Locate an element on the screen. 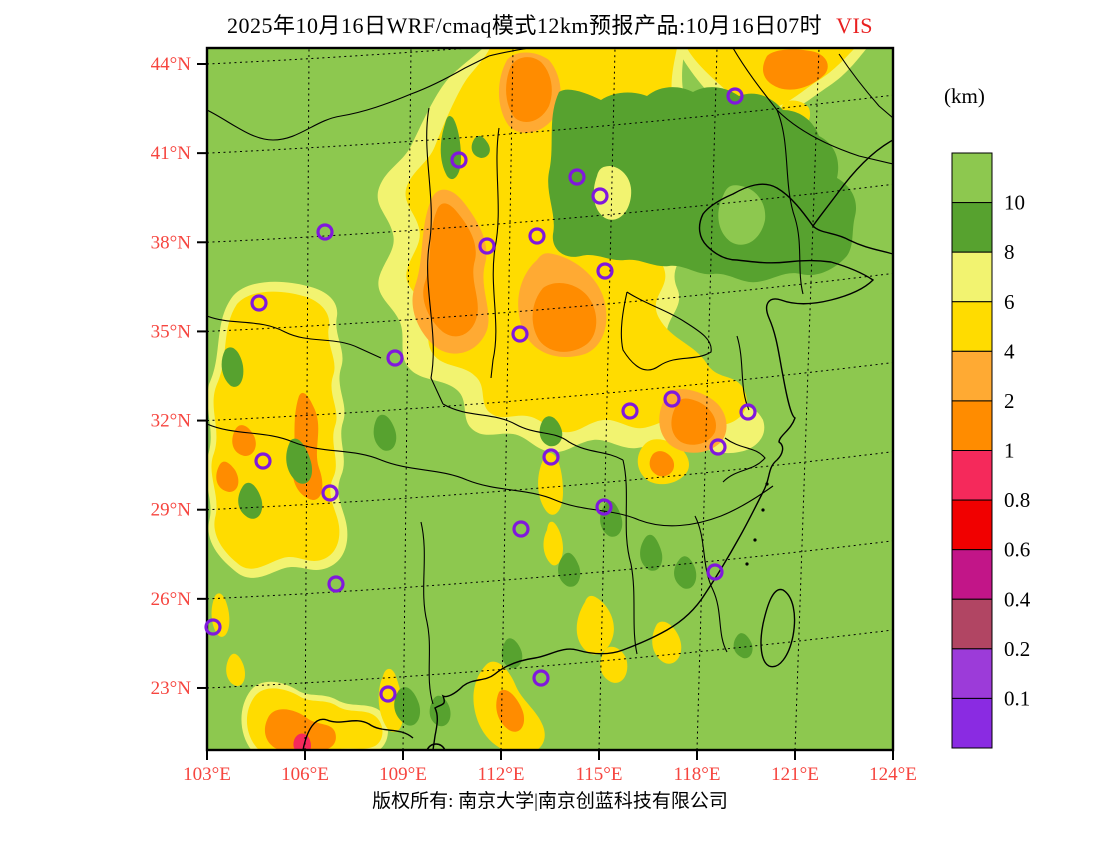 Image resolution: width=1100 pixels, height=850 pixels. lon-label: 115°E is located at coordinates (599, 774).